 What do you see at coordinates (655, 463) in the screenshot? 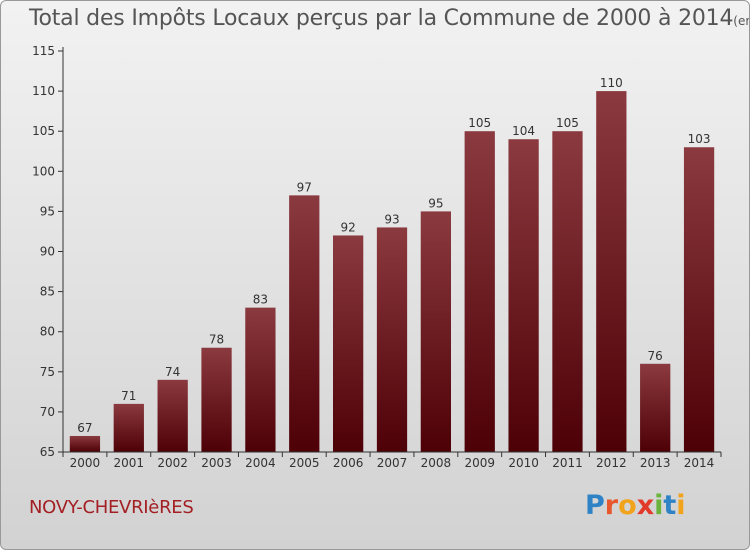
I see `x-tick-label: 2013` at bounding box center [655, 463].